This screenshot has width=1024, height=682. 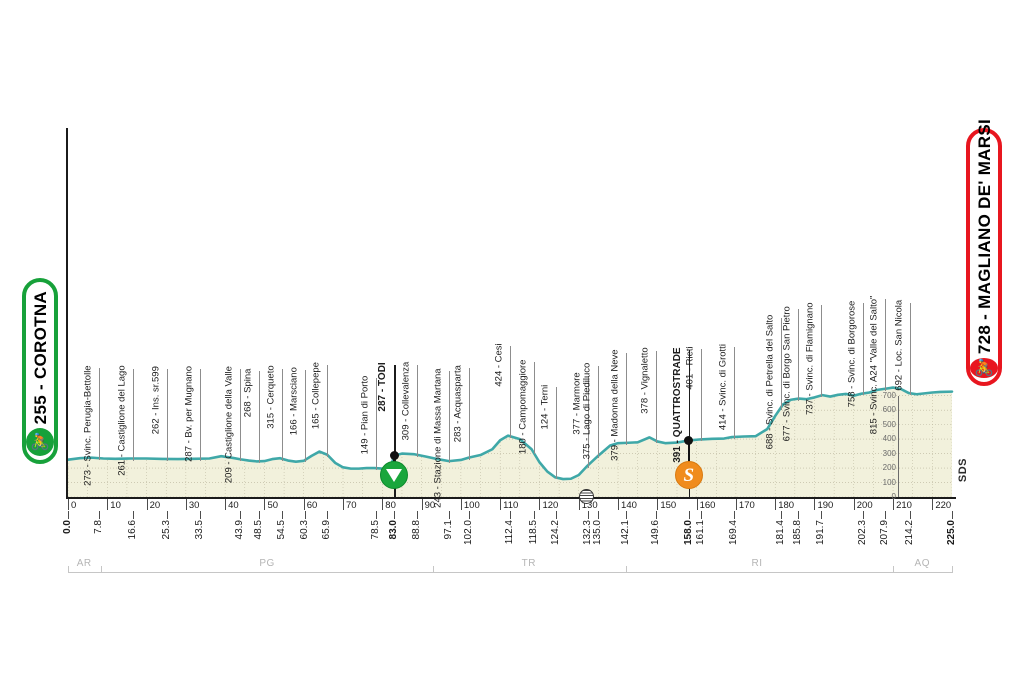 What do you see at coordinates (267, 563) in the screenshot?
I see `province-code: PG` at bounding box center [267, 563].